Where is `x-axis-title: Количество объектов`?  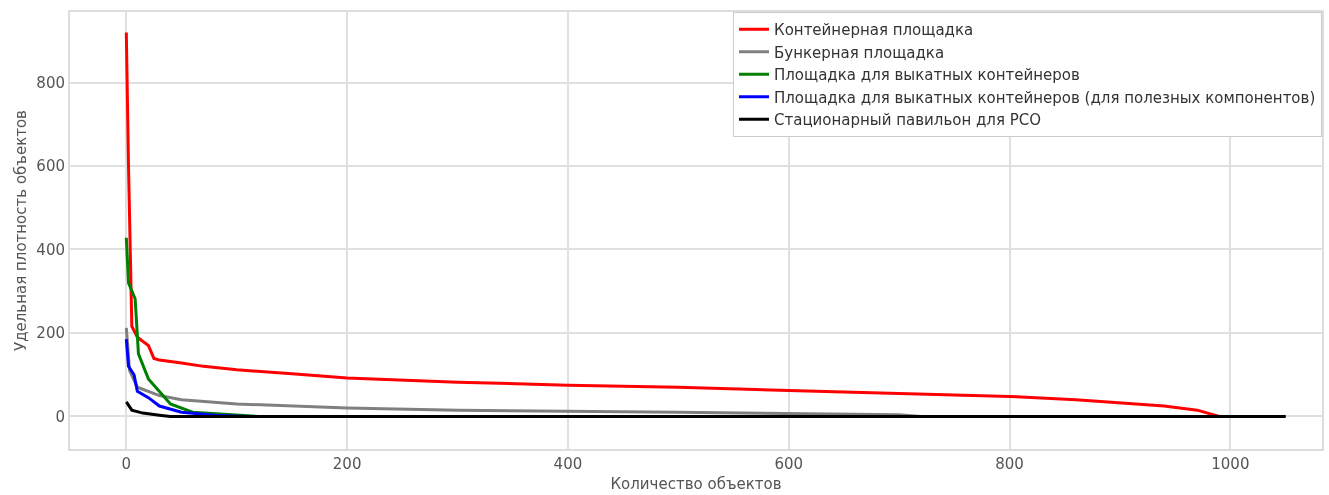
x-axis-title: Количество объектов is located at coordinates (696, 483).